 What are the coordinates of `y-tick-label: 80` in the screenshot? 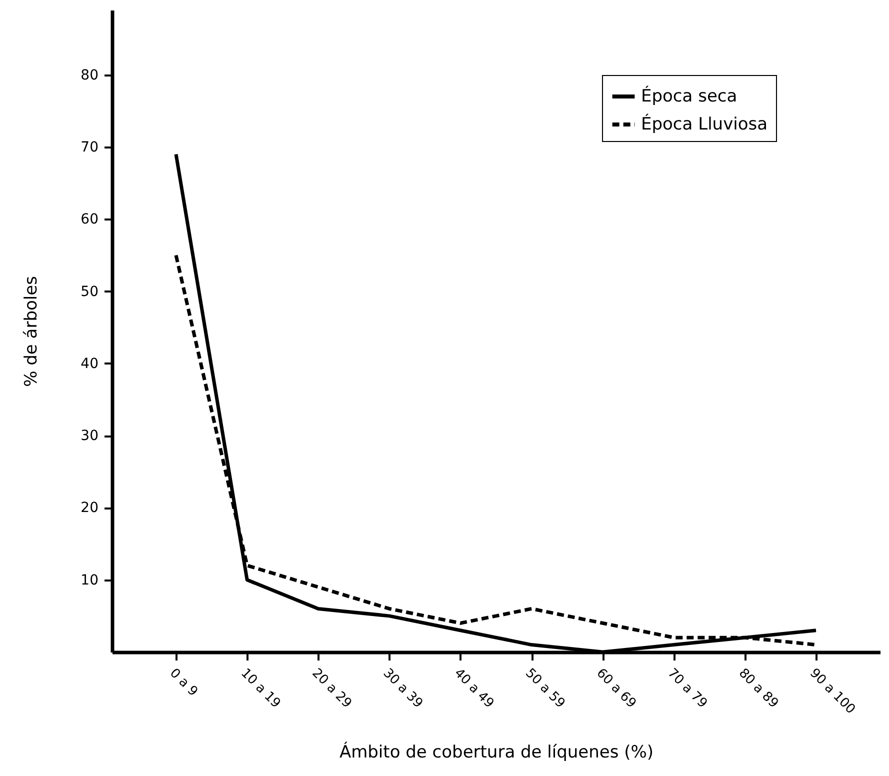 It's located at (89, 75).